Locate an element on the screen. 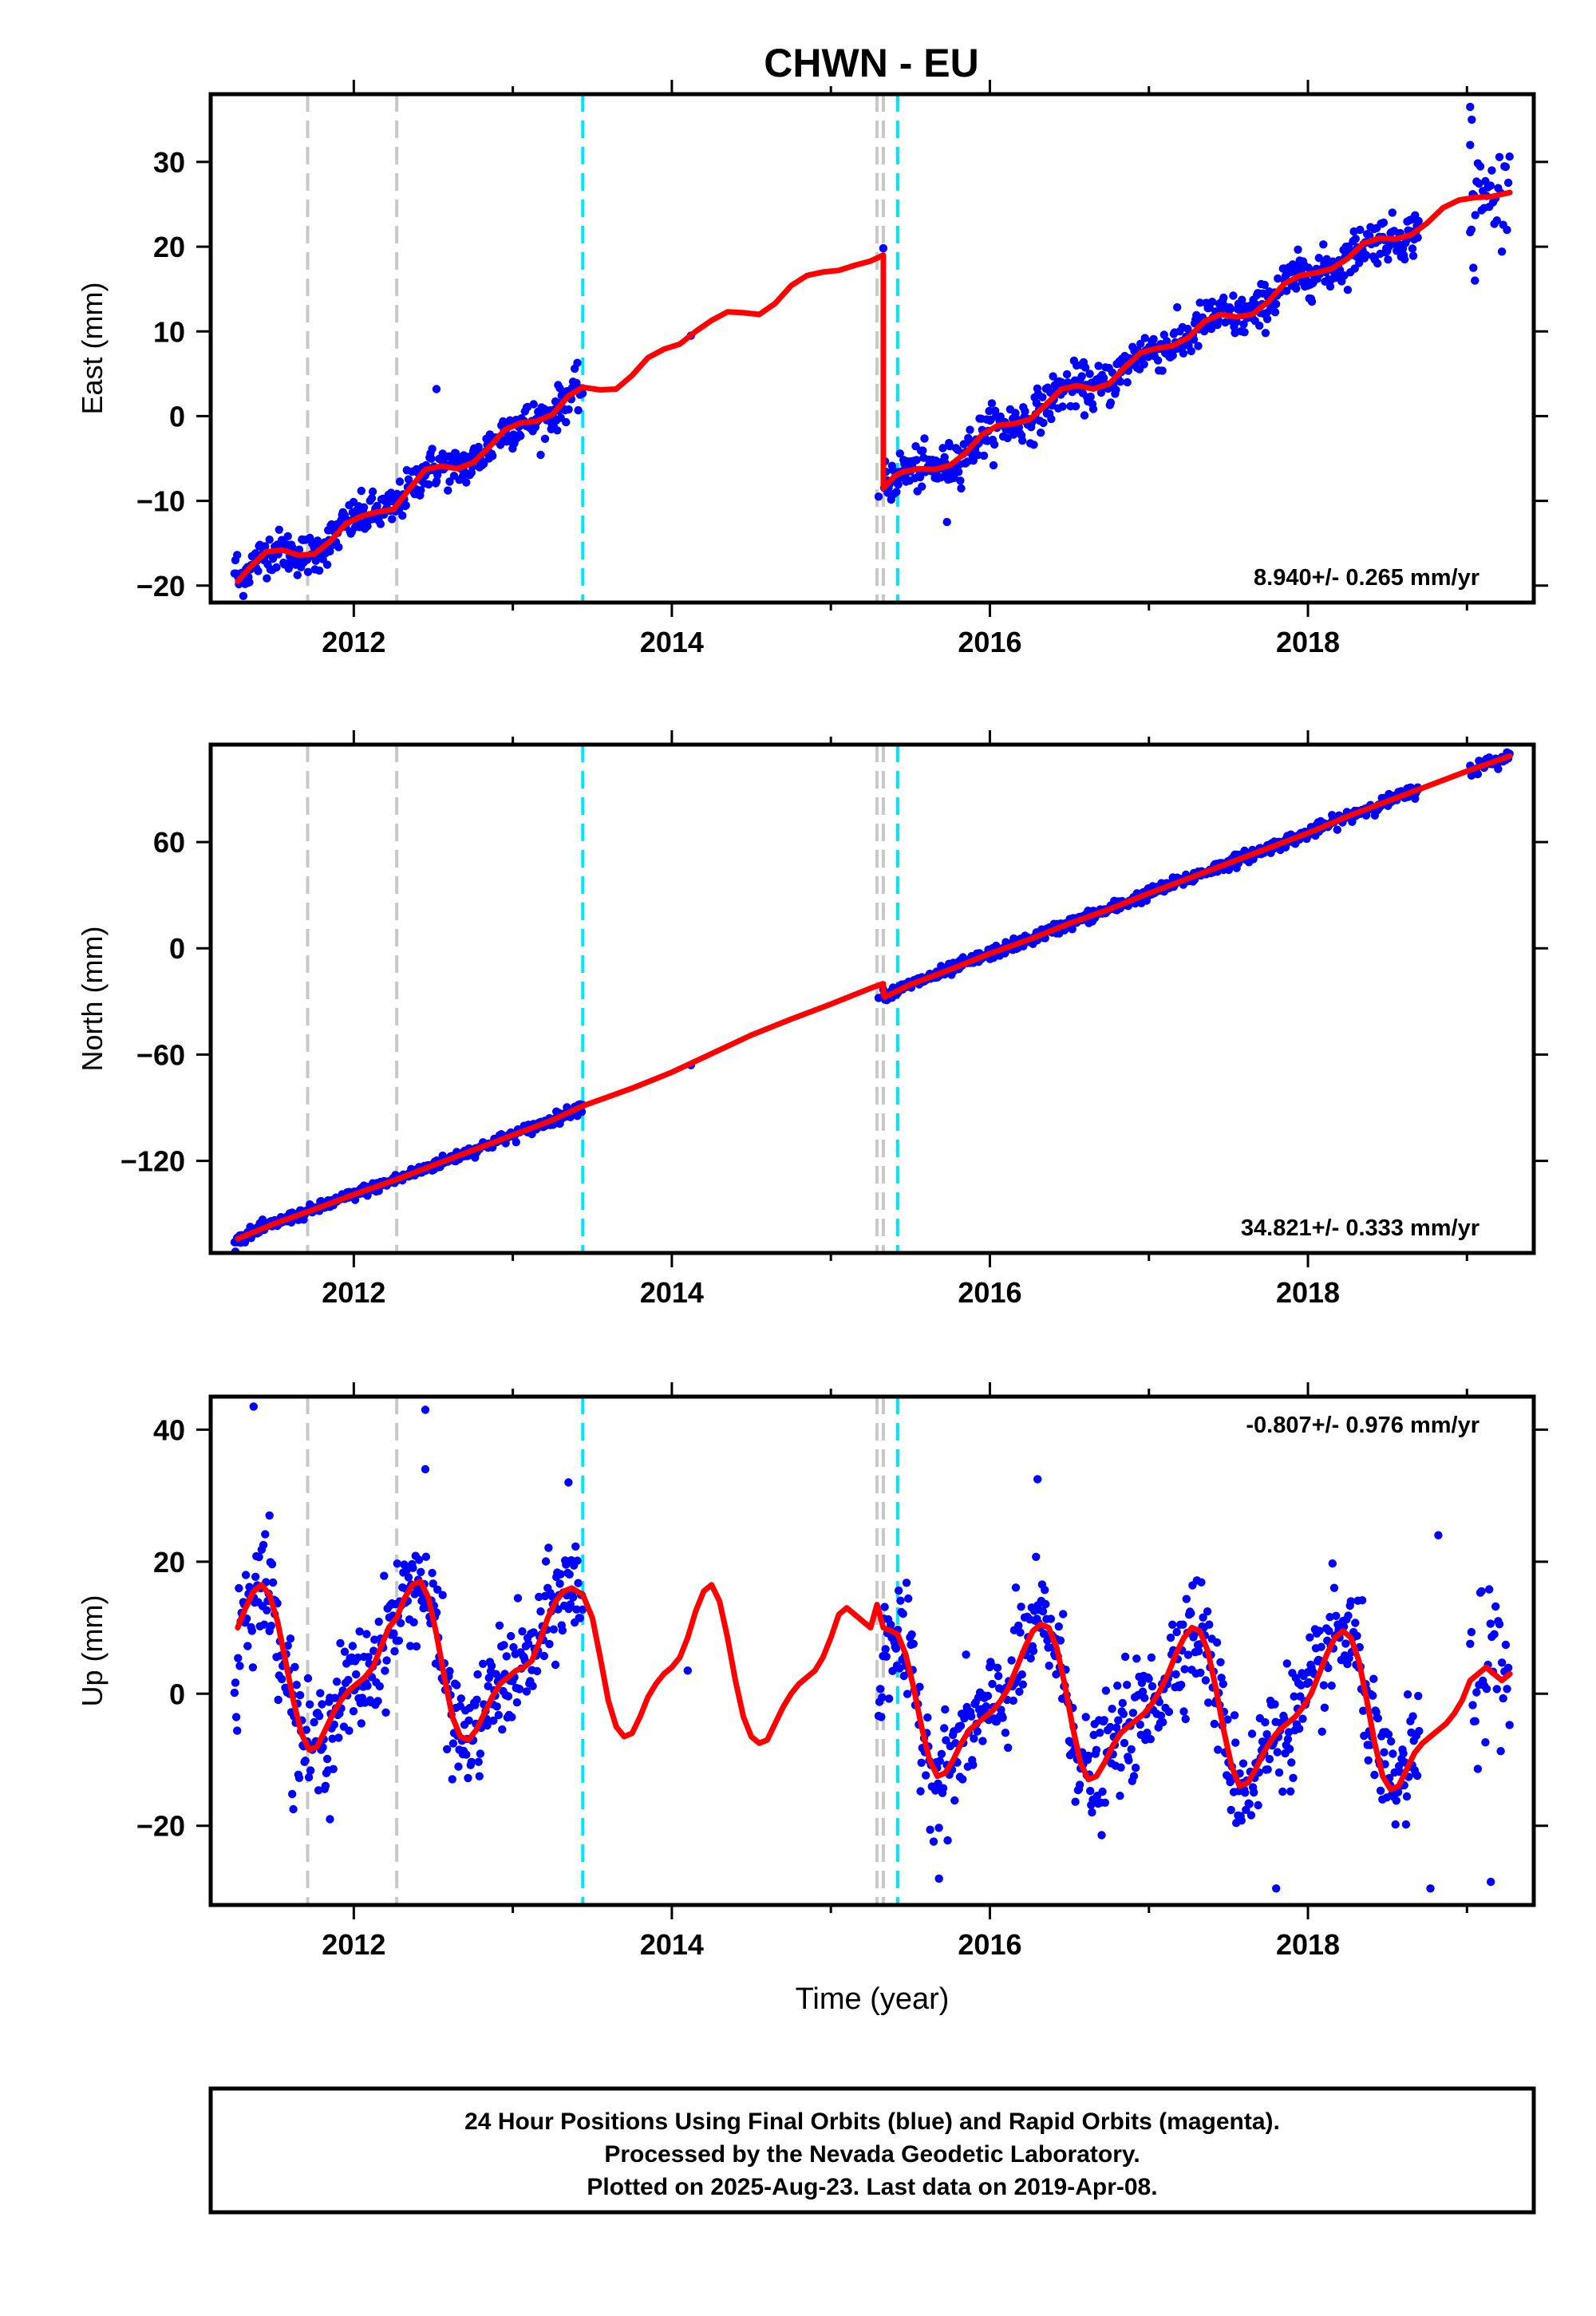  y-tick-label: −120 is located at coordinates (152, 1161).